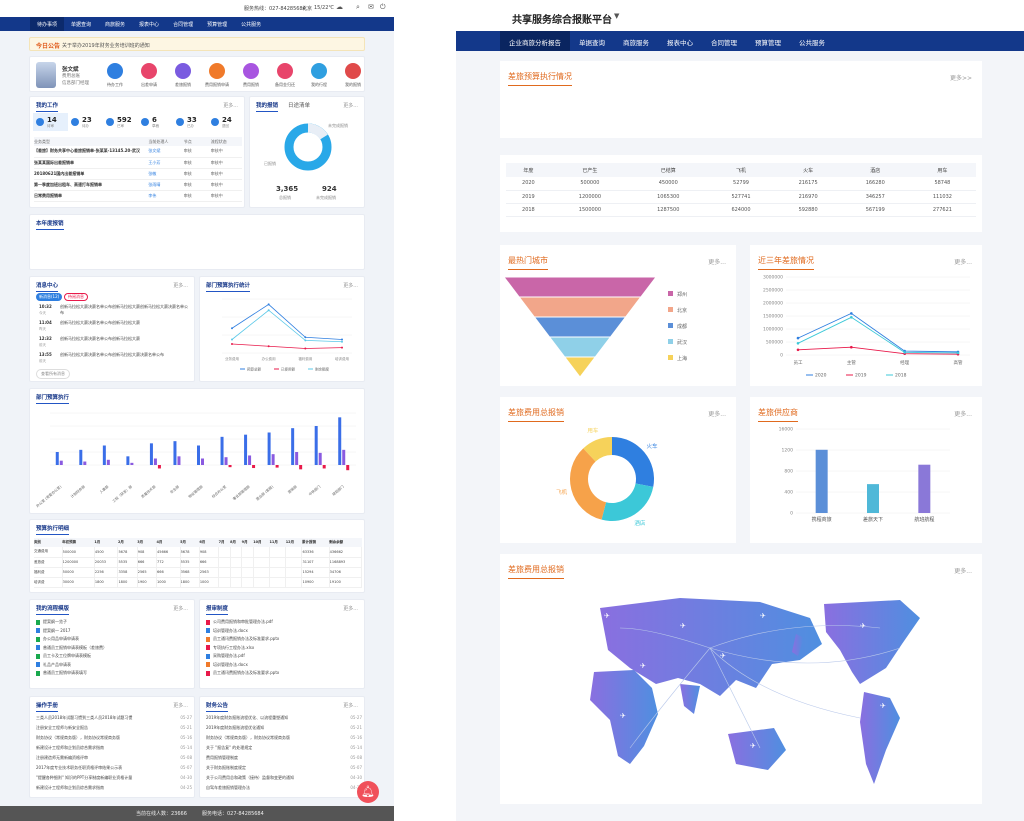 This screenshot has width=1024, height=821. What do you see at coordinates (71, 673) in the screenshot?
I see `list-item: 普通员工报销申请表填写` at bounding box center [71, 673].